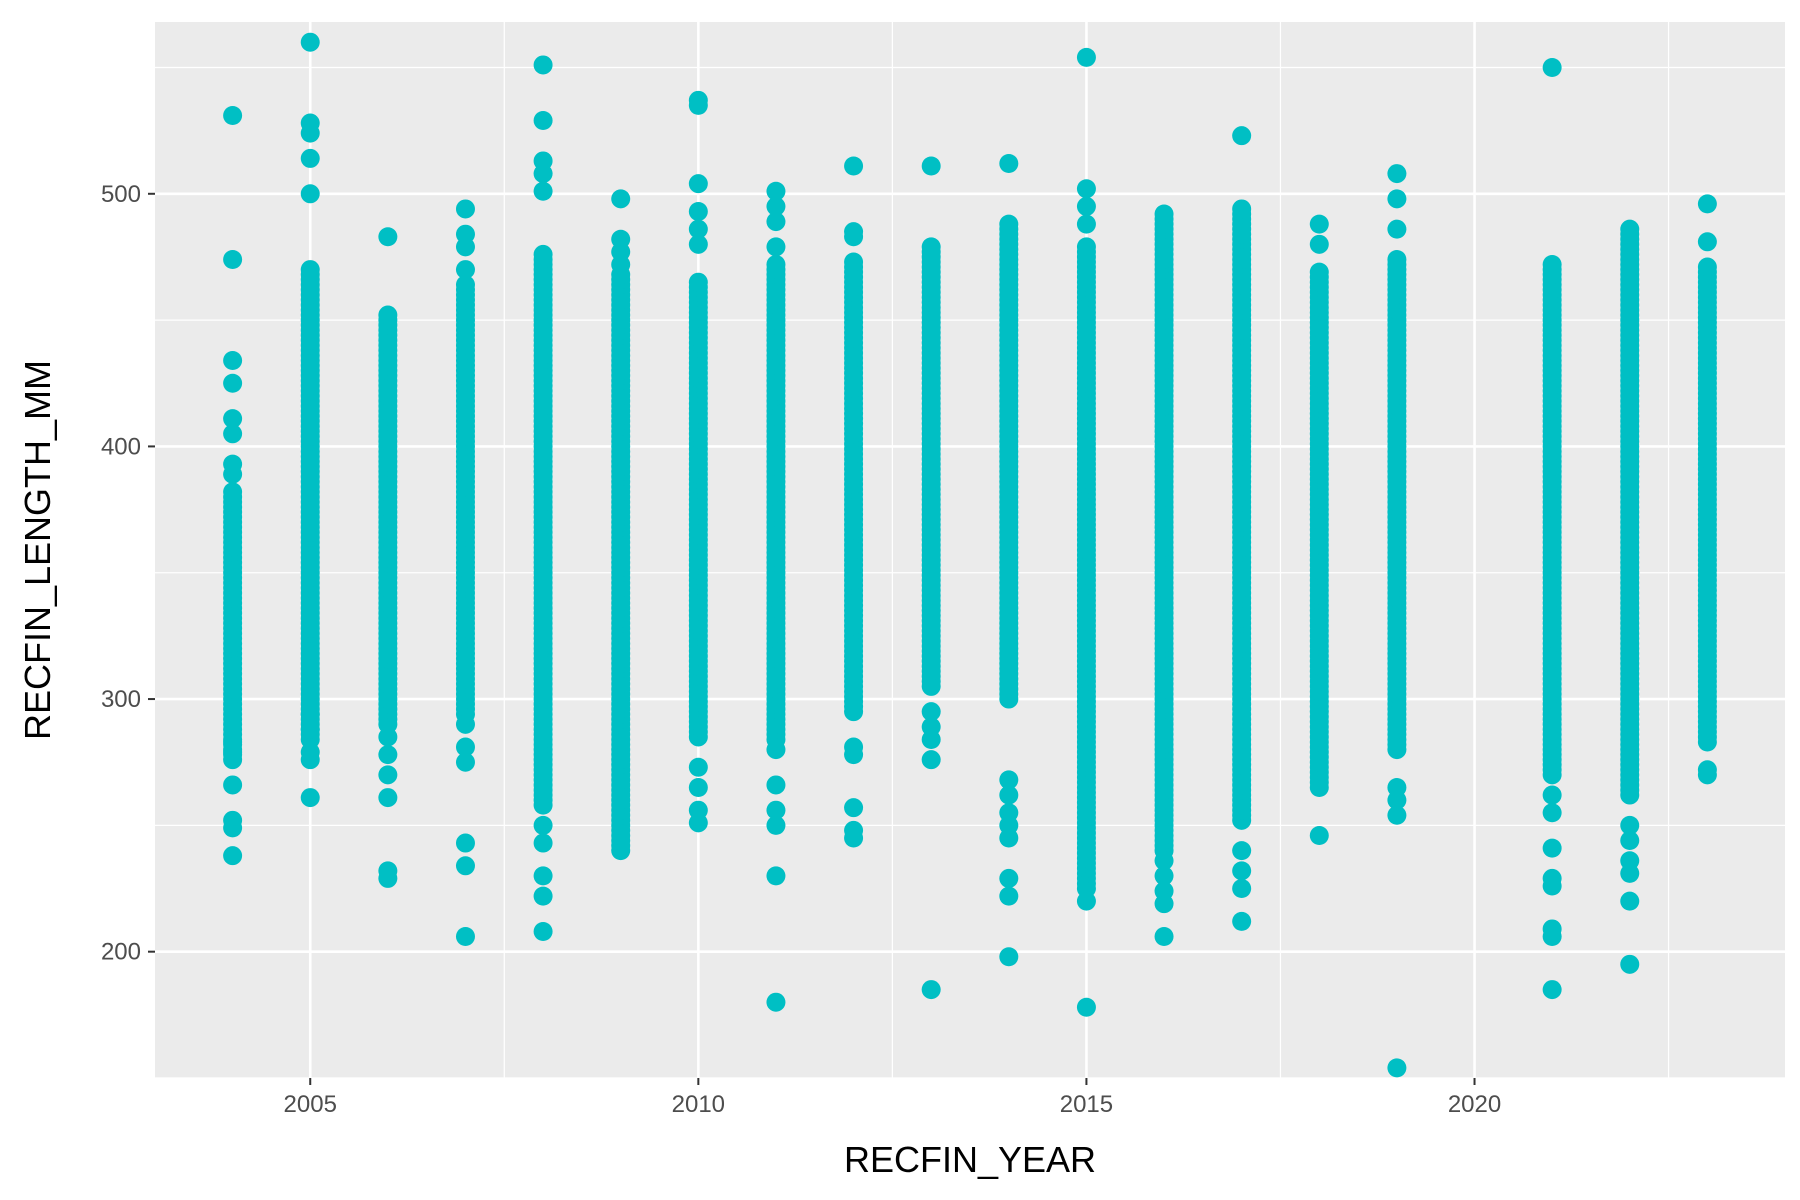 The width and height of the screenshot is (1800, 1200). Describe the element at coordinates (1474, 1104) in the screenshot. I see `x-tick-label: 2020` at that location.